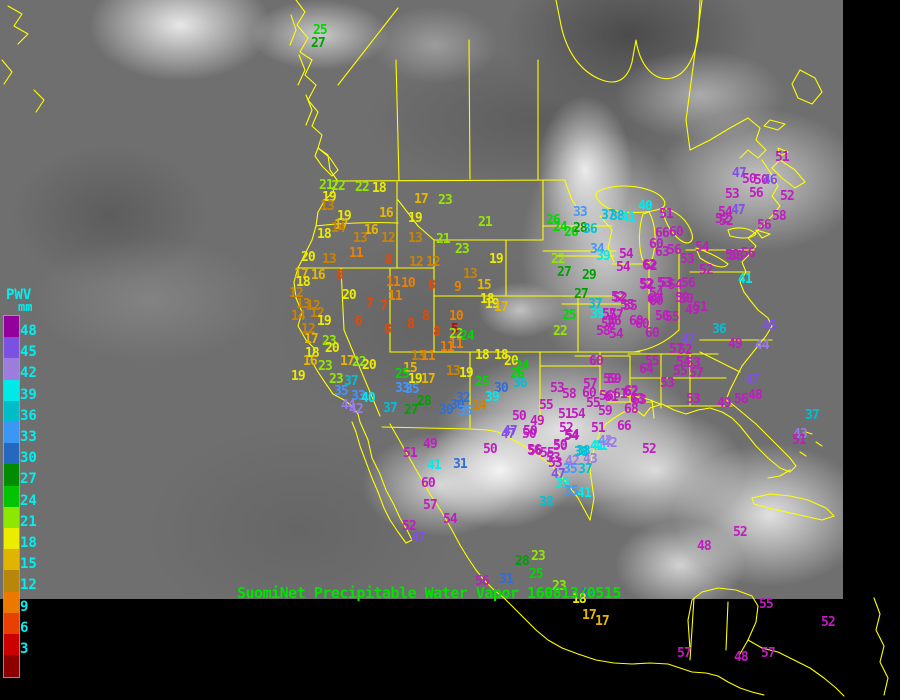 The width and height of the screenshot is (900, 700). What do you see at coordinates (28, 543) in the screenshot?
I see `legend-label: 18` at bounding box center [28, 543].